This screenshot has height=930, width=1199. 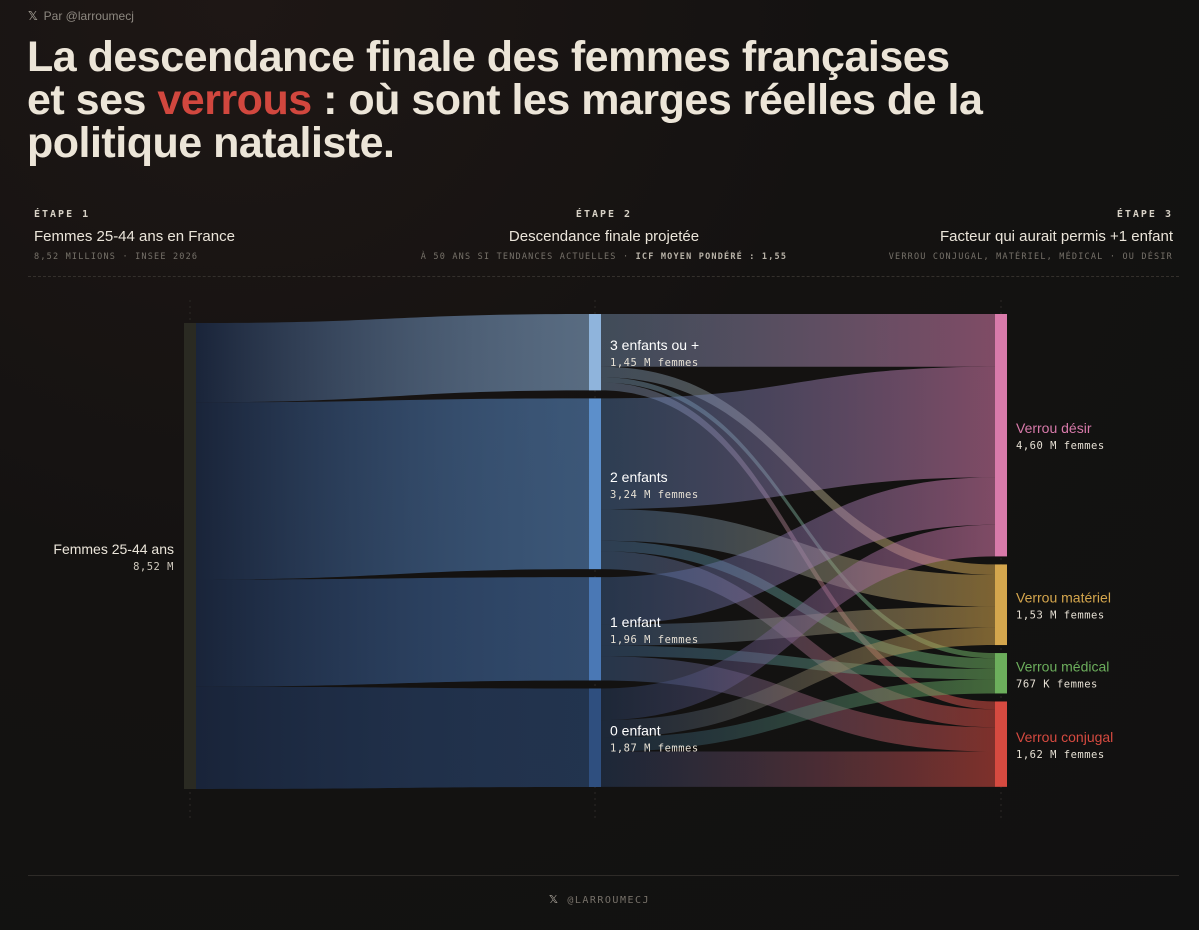 I want to click on link-c3-medical, so click(x=798, y=518).